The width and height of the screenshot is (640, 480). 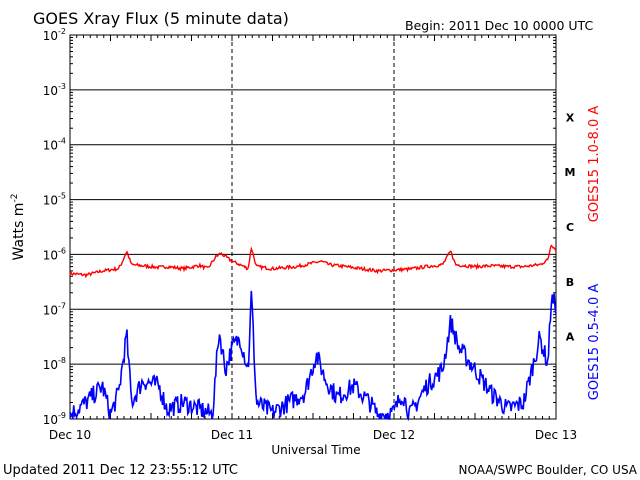 I want to click on svg-text: Watts m-2, so click(x=18, y=227).